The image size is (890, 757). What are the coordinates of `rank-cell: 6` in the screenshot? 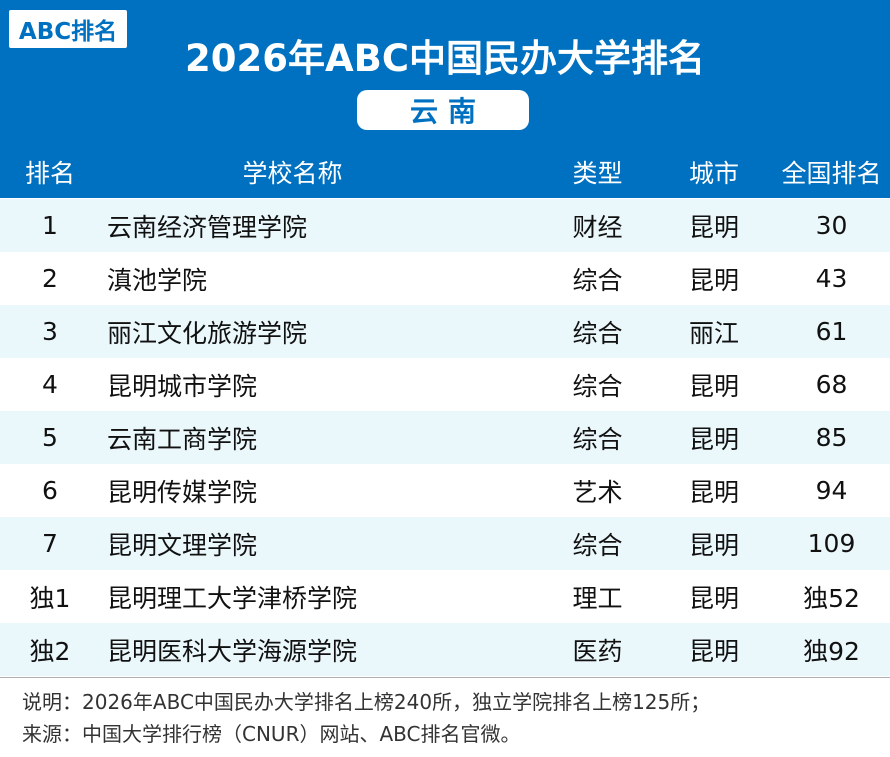 It's located at (50, 490).